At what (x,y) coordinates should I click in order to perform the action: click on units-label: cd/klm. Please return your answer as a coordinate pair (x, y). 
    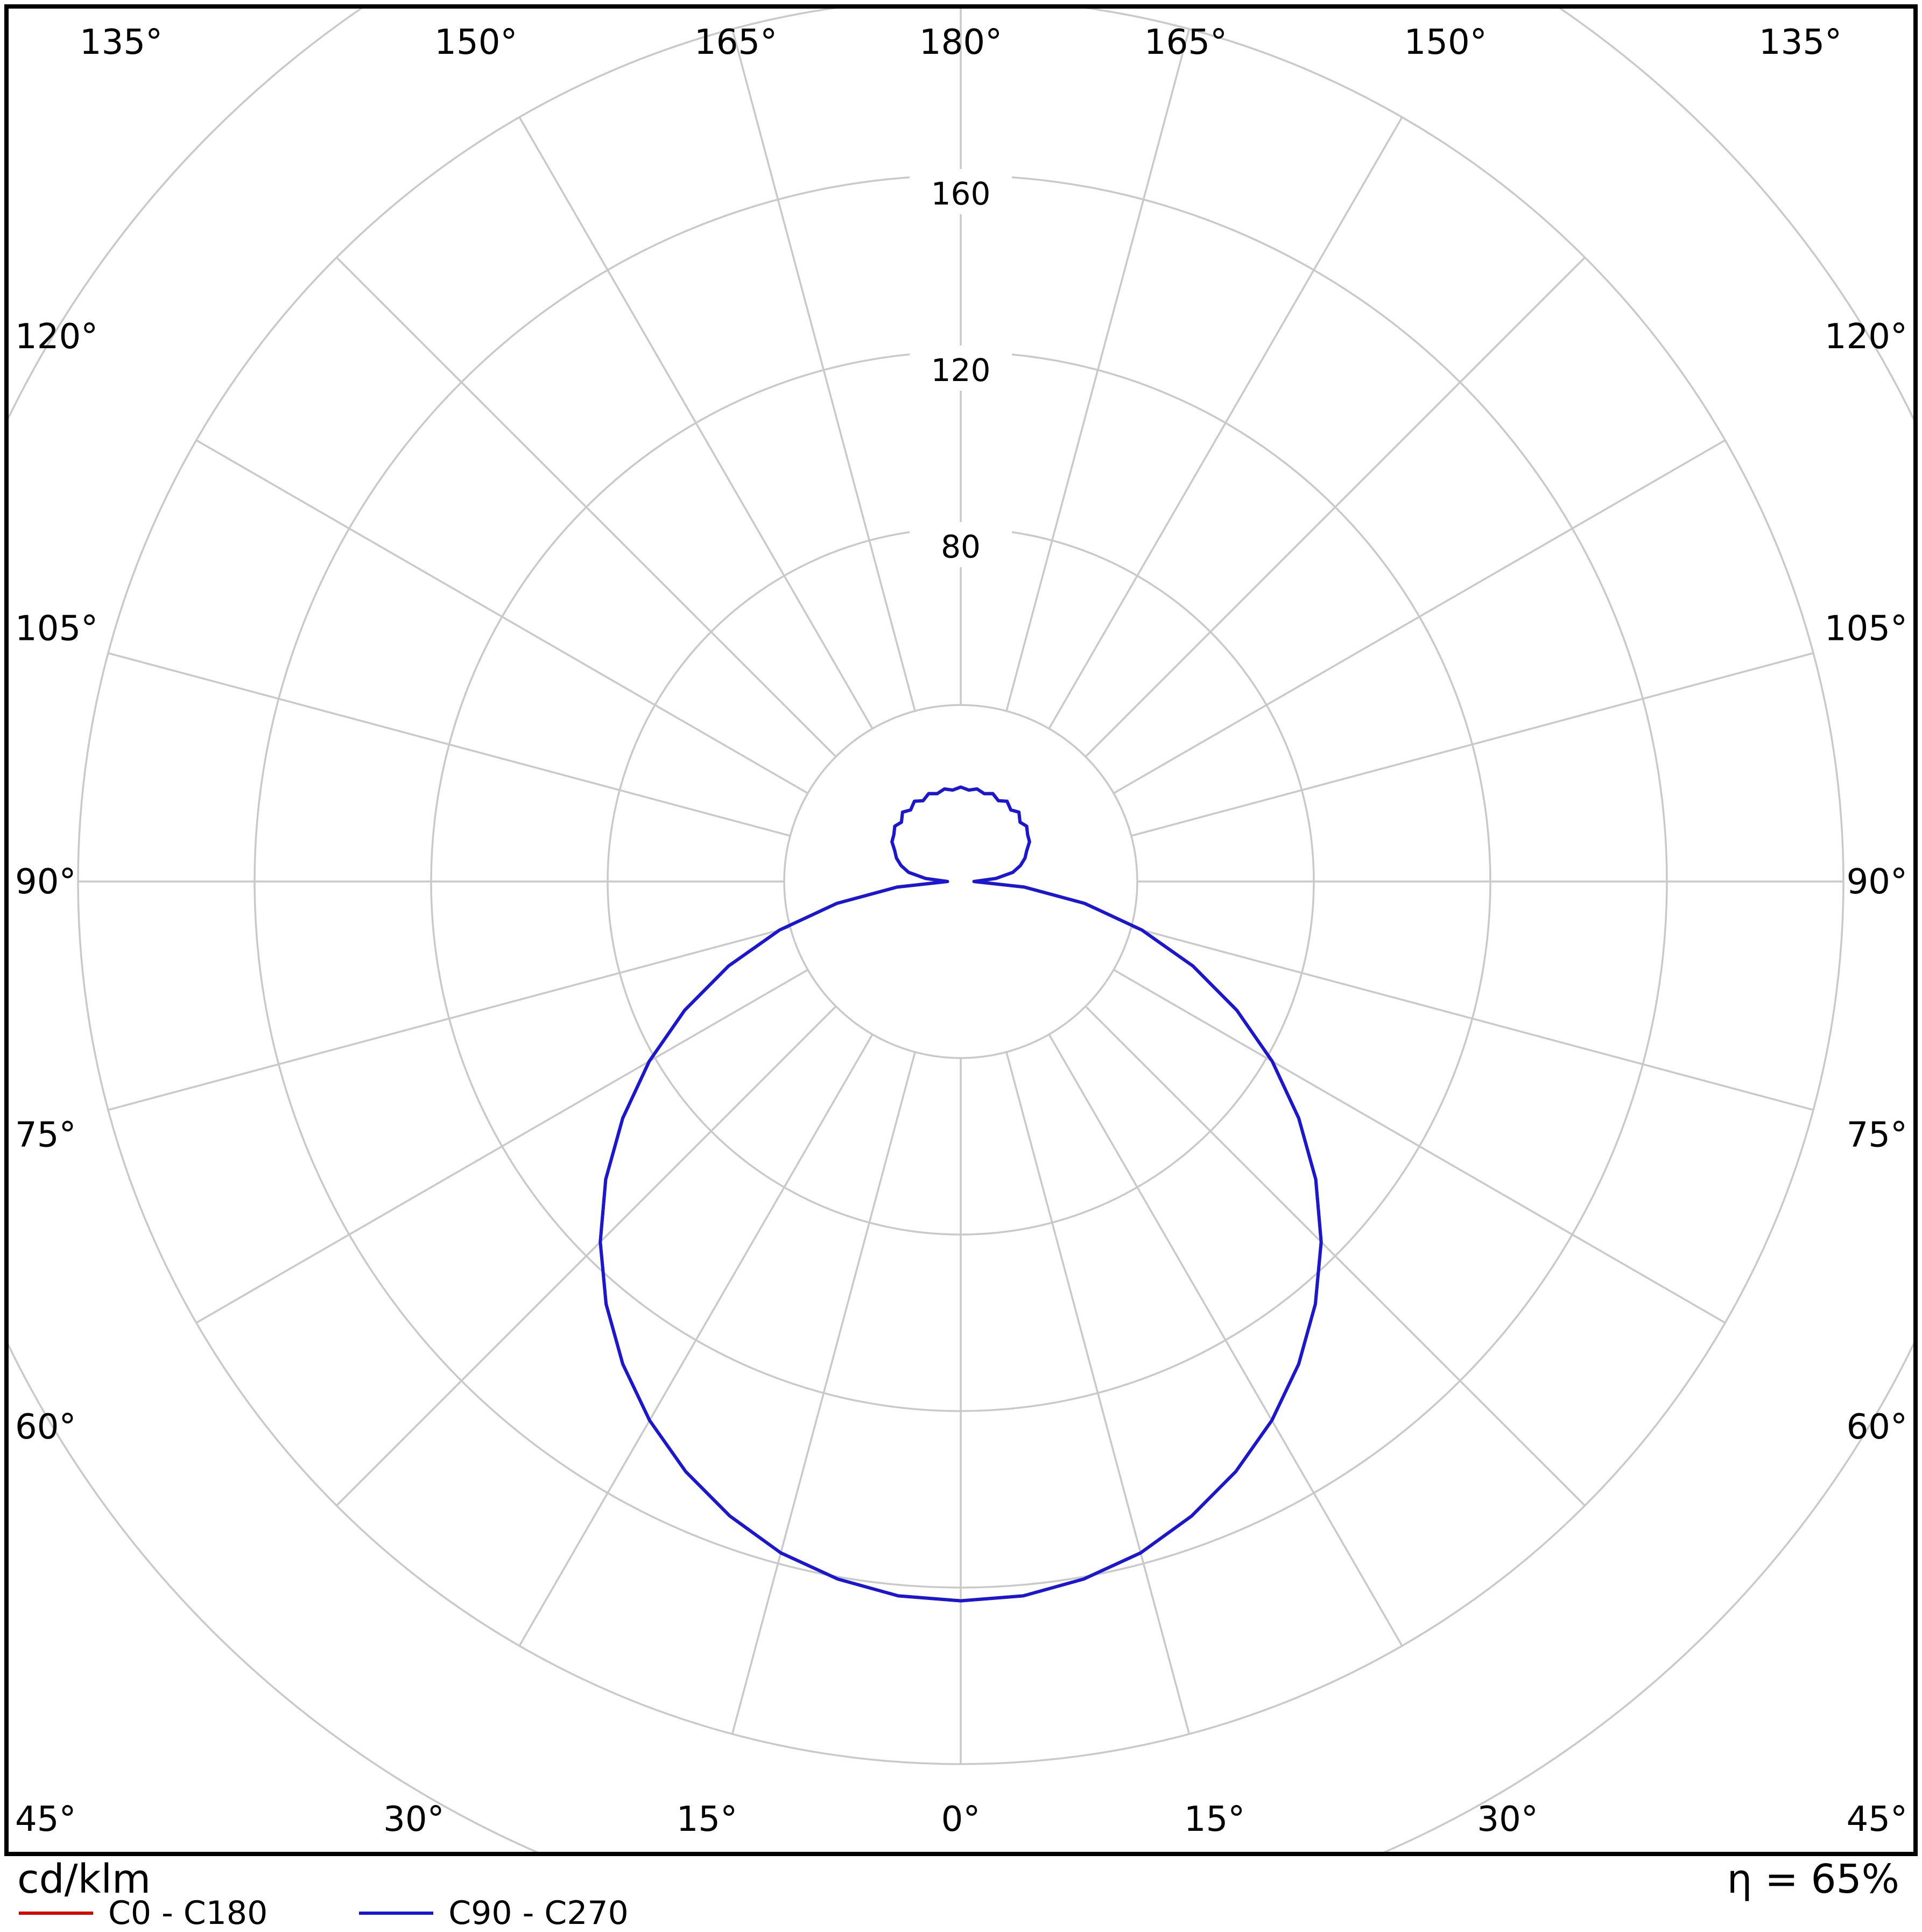
    Looking at the image, I should click on (84, 1879).